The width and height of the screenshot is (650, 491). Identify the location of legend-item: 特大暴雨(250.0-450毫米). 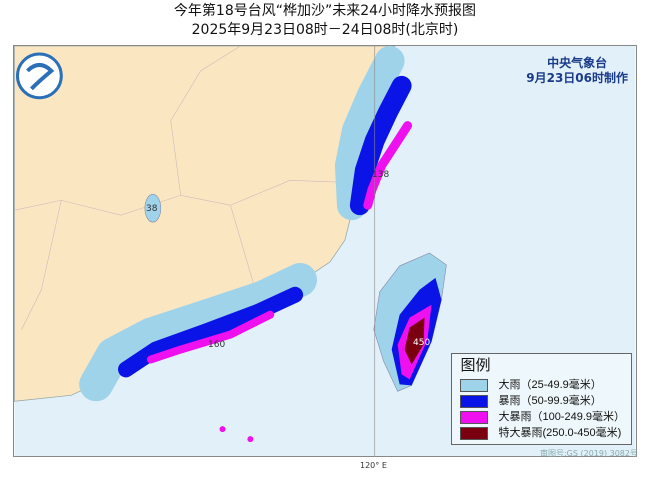
(542, 433).